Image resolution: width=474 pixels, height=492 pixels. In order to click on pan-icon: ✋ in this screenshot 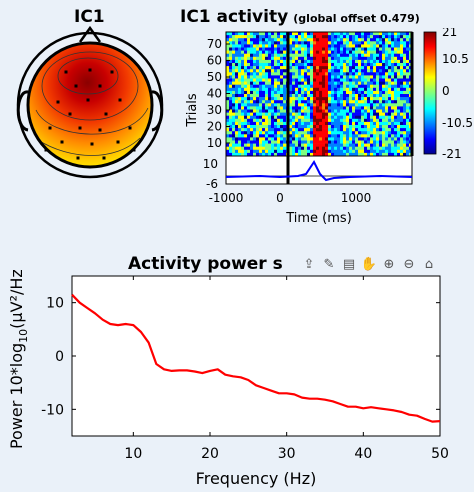, I will do `click(369, 264)`.